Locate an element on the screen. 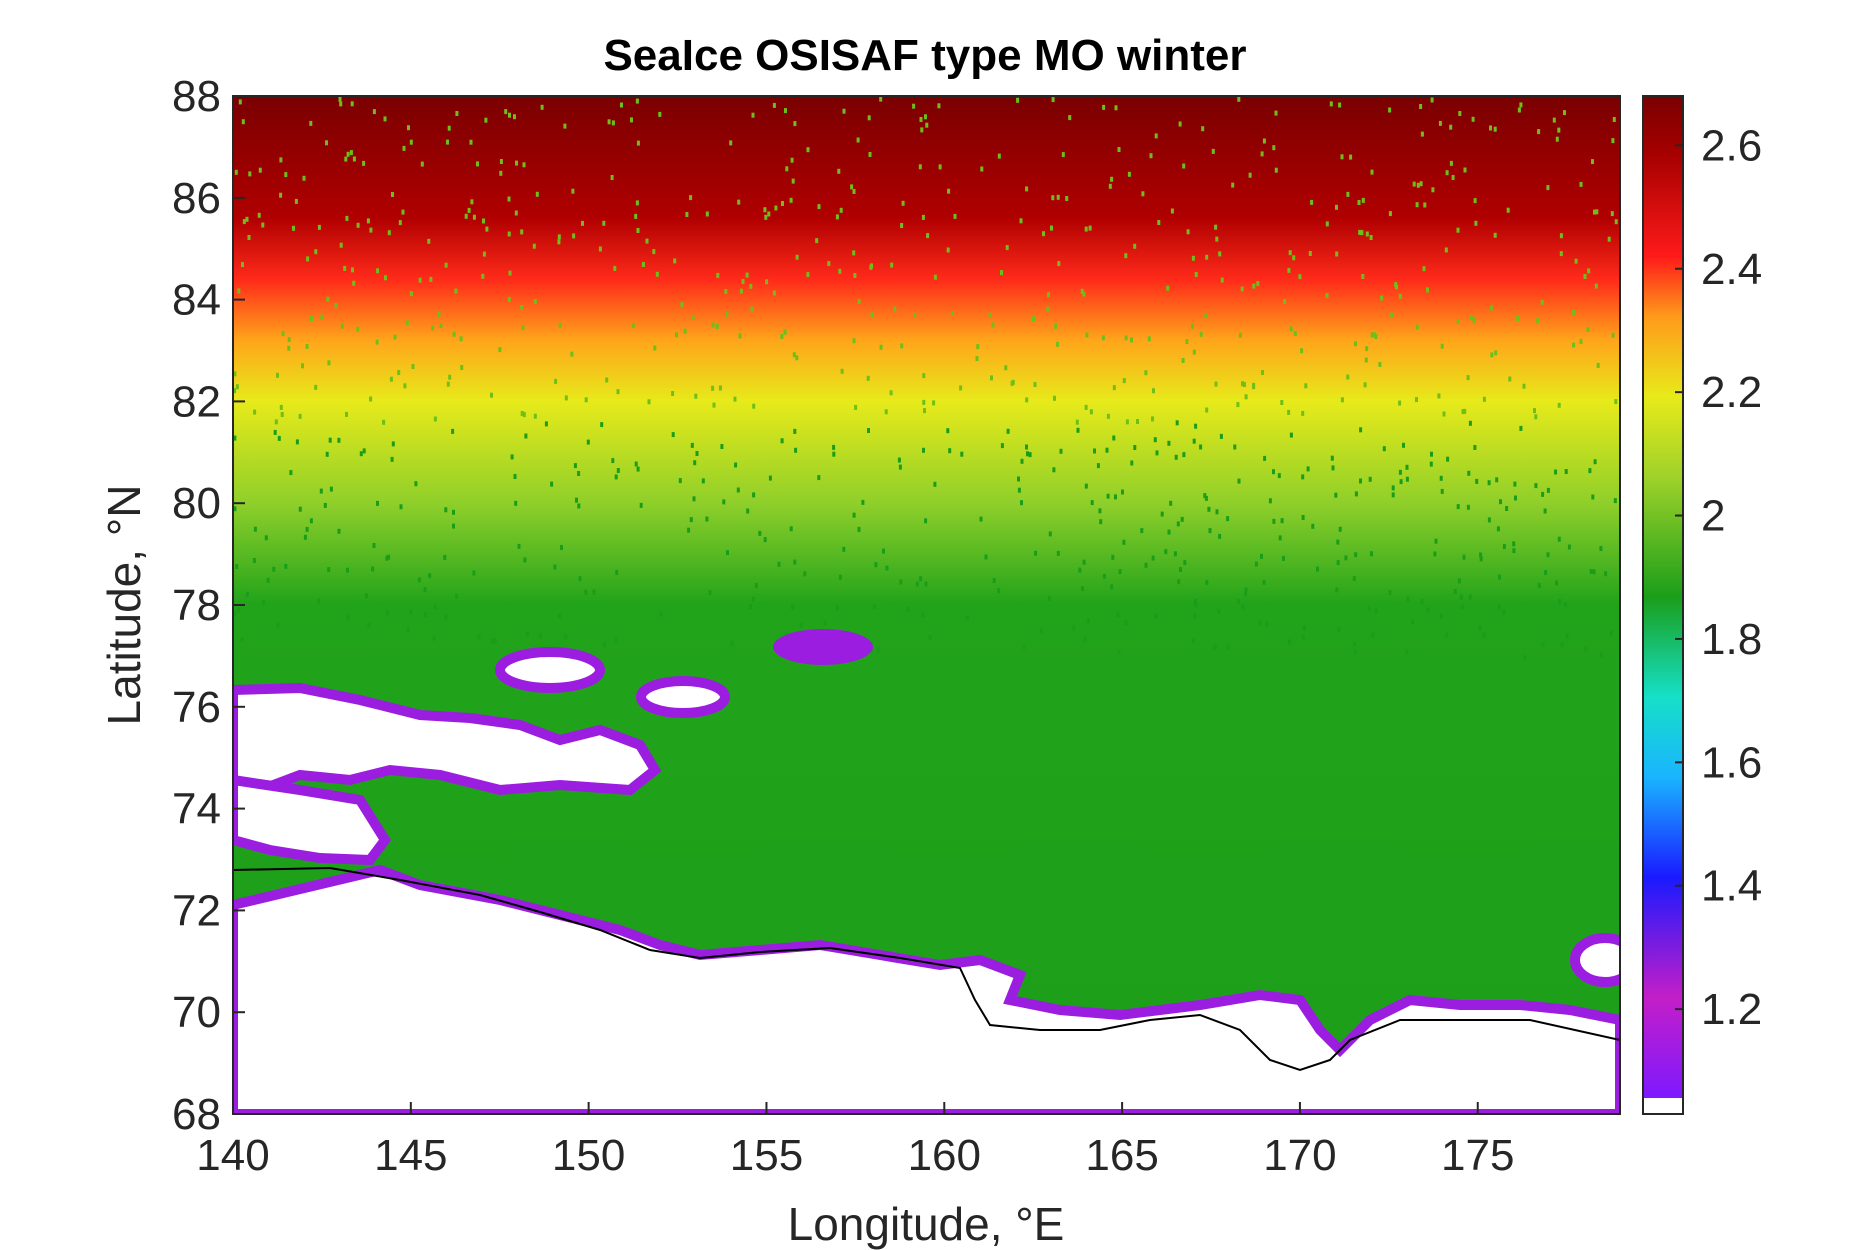 The height and width of the screenshot is (1250, 1875). y-tick-label: 84 is located at coordinates (196, 300).